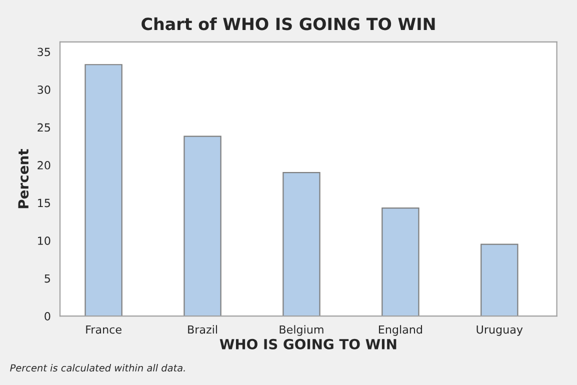 The height and width of the screenshot is (385, 577). Describe the element at coordinates (44, 127) in the screenshot. I see `y-tick-label: 25` at that location.